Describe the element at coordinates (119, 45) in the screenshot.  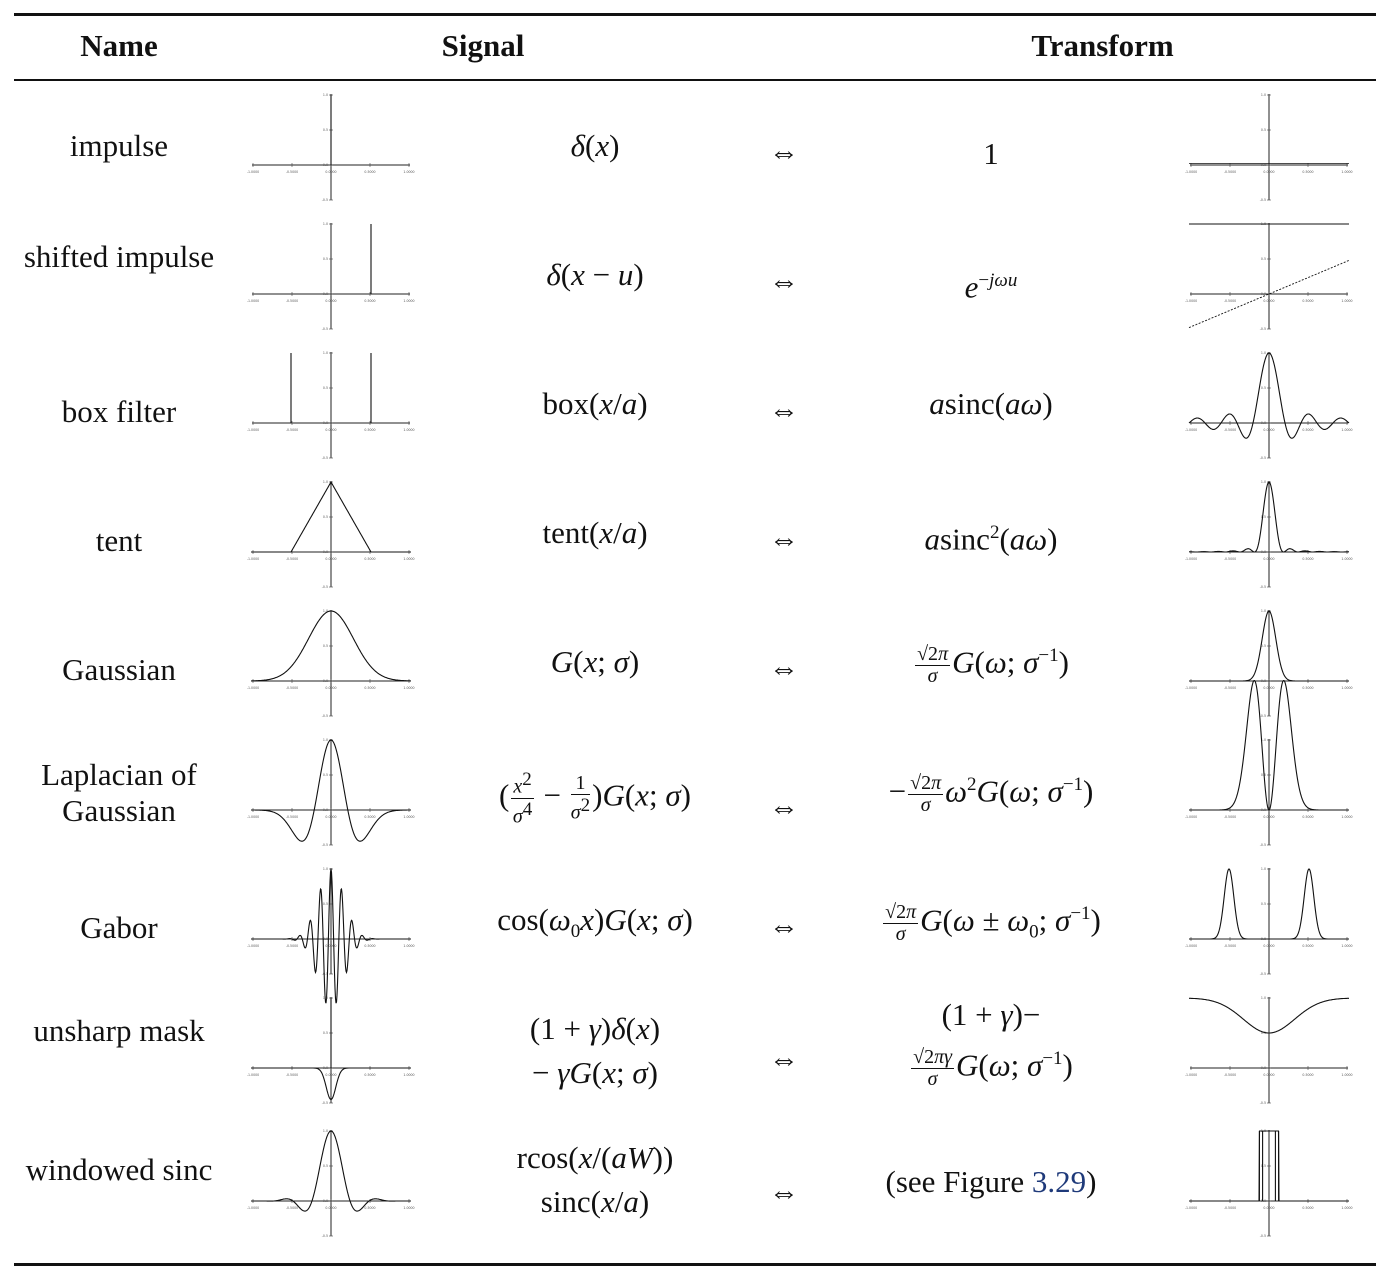
I see `header-name: Name` at that location.